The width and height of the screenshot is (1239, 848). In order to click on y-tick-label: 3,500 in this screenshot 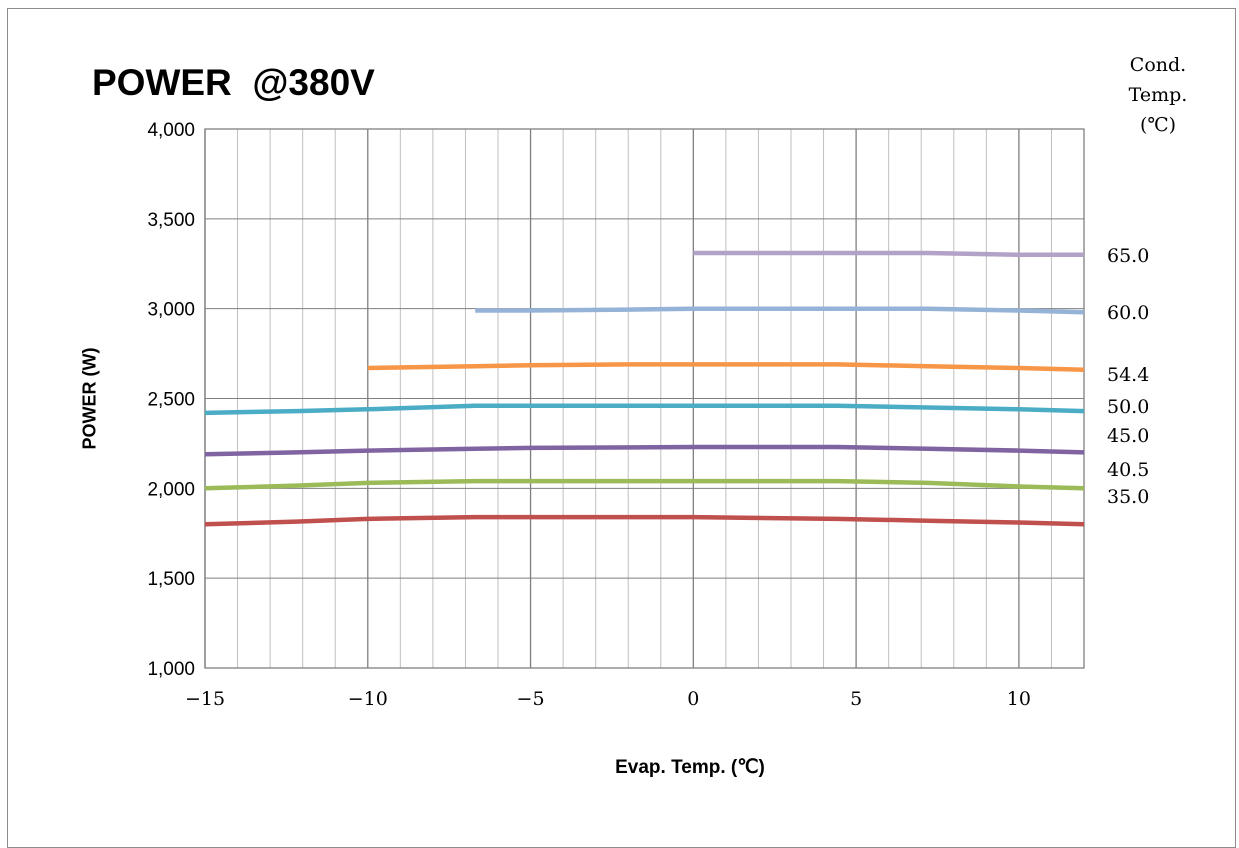, I will do `click(171, 220)`.